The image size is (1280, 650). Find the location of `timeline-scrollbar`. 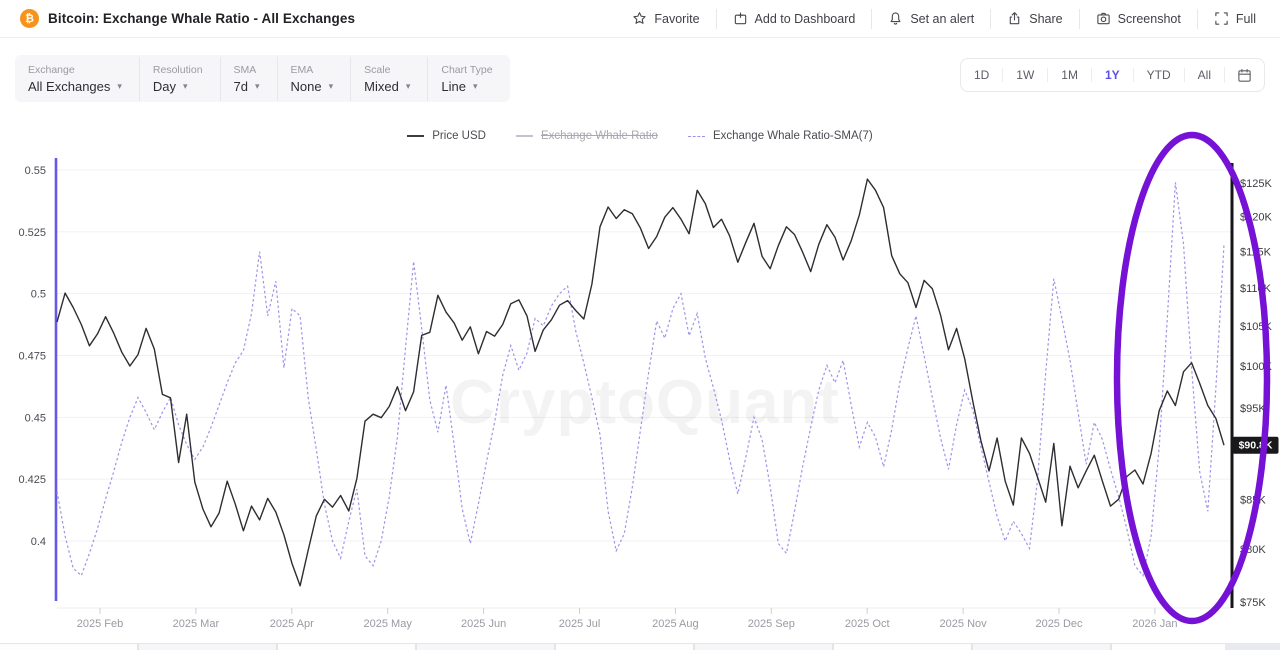

timeline-scrollbar is located at coordinates (640, 646).